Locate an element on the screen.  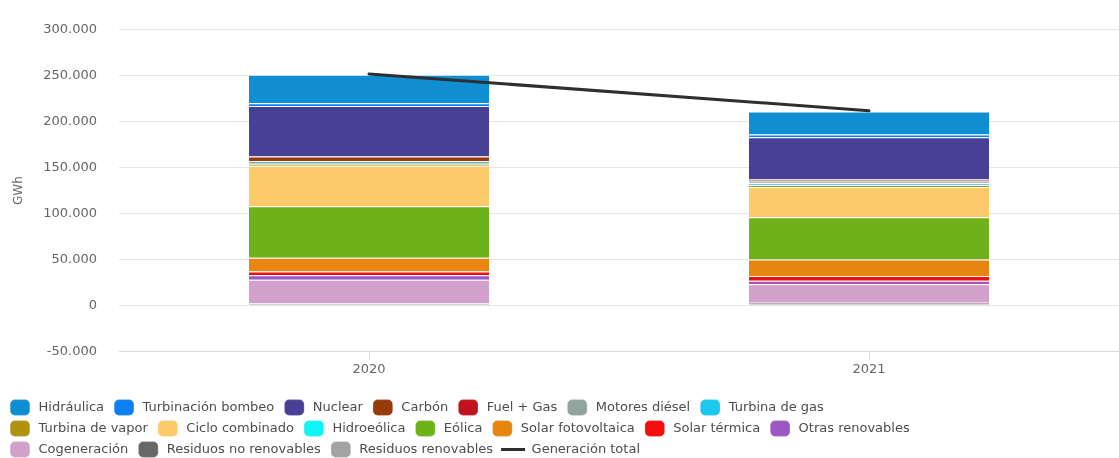
y-tick-label: 150.000 is located at coordinates (70, 166).